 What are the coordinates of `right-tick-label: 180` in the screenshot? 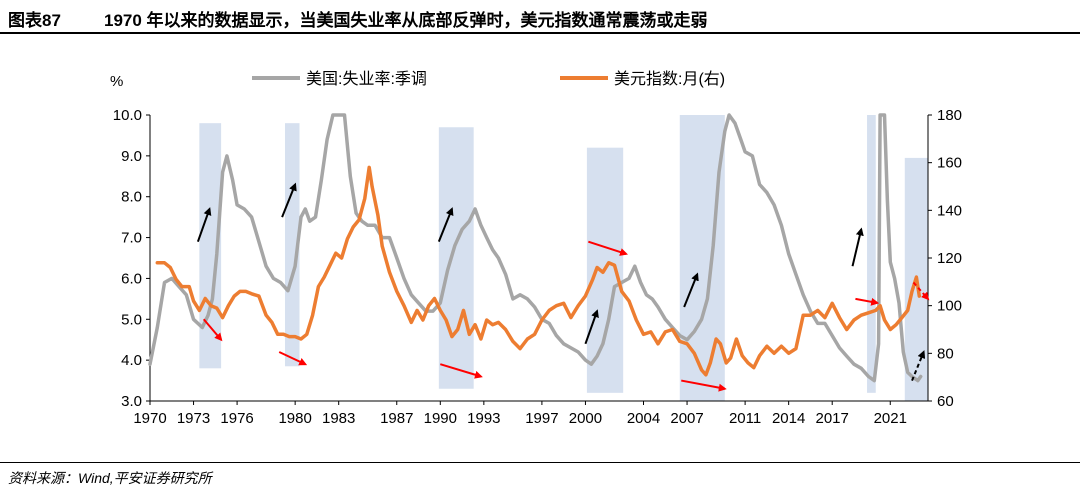 It's located at (949, 115).